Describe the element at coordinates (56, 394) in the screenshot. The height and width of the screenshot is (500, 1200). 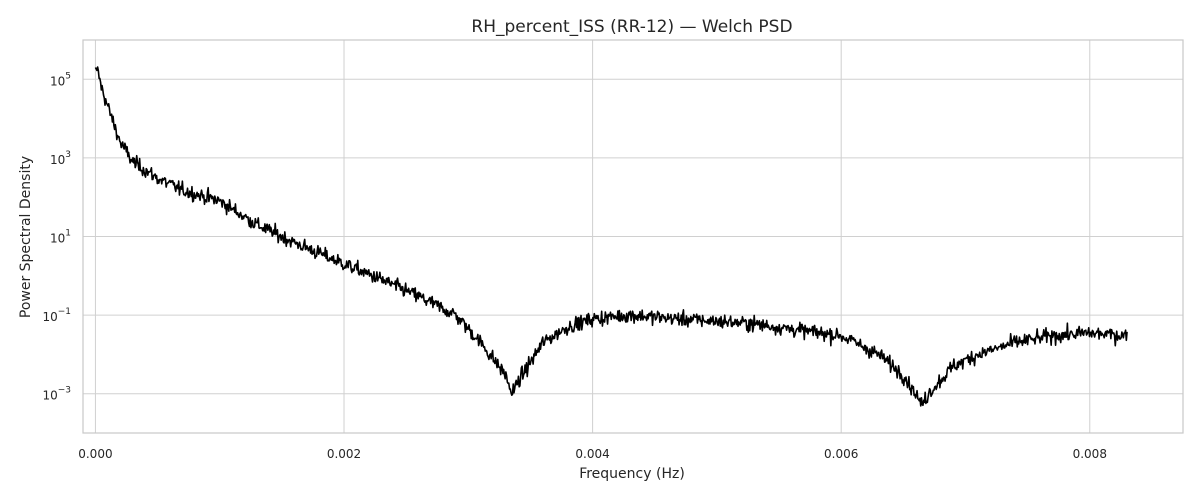
I see `y-tick-label: 10⁻³` at that location.